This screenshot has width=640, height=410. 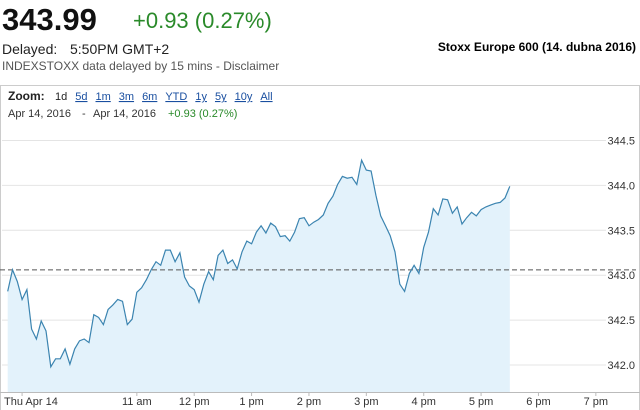 I want to click on price-change: +0.93 (0.27%), so click(x=202, y=20).